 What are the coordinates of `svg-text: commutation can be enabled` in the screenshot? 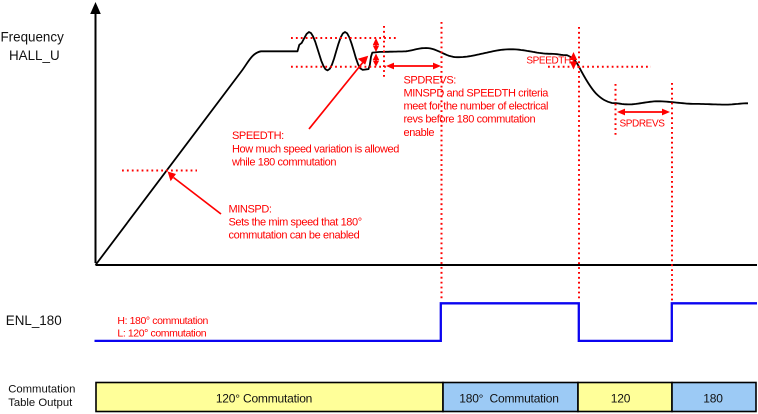 It's located at (294, 236).